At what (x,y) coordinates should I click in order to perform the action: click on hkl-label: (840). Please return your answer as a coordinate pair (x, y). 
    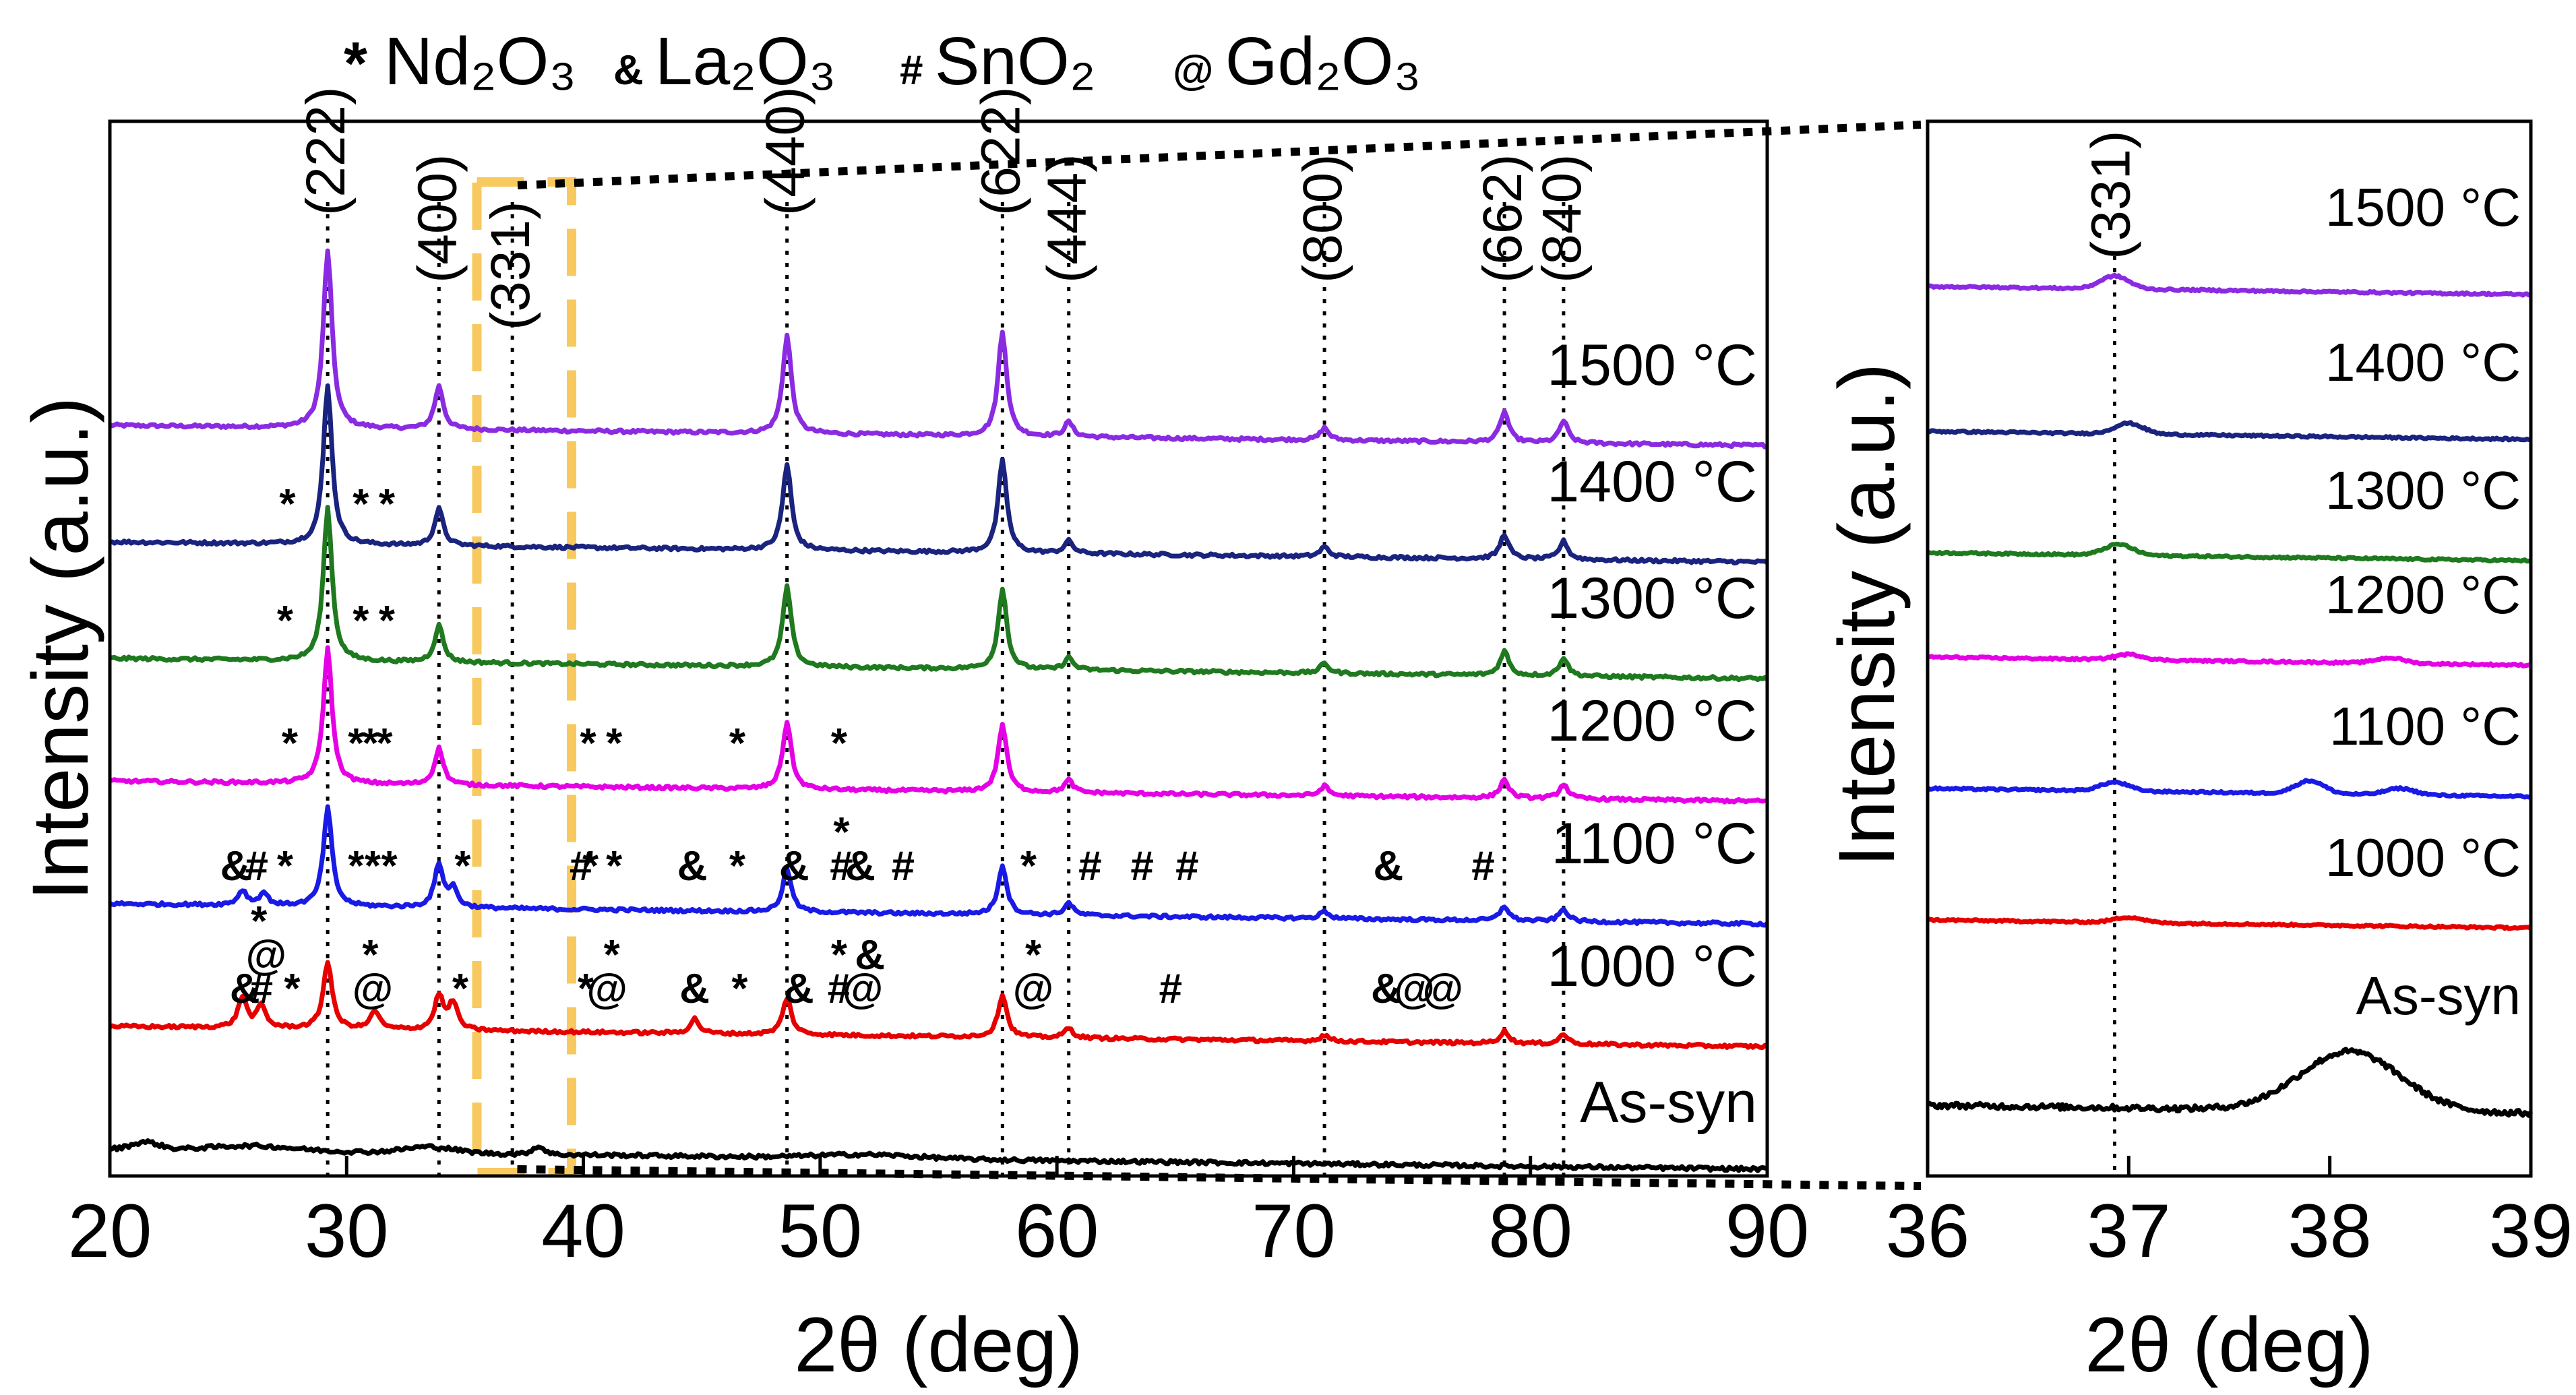
    Looking at the image, I should click on (1562, 218).